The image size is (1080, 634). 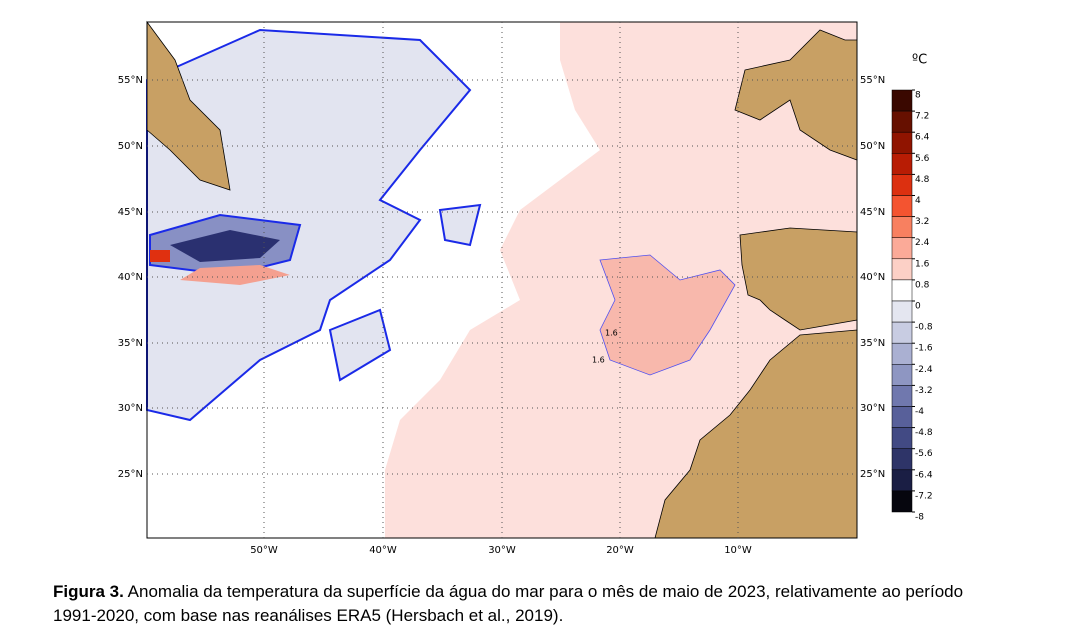 What do you see at coordinates (922, 285) in the screenshot?
I see `colorbar-tick-label: 0.8` at bounding box center [922, 285].